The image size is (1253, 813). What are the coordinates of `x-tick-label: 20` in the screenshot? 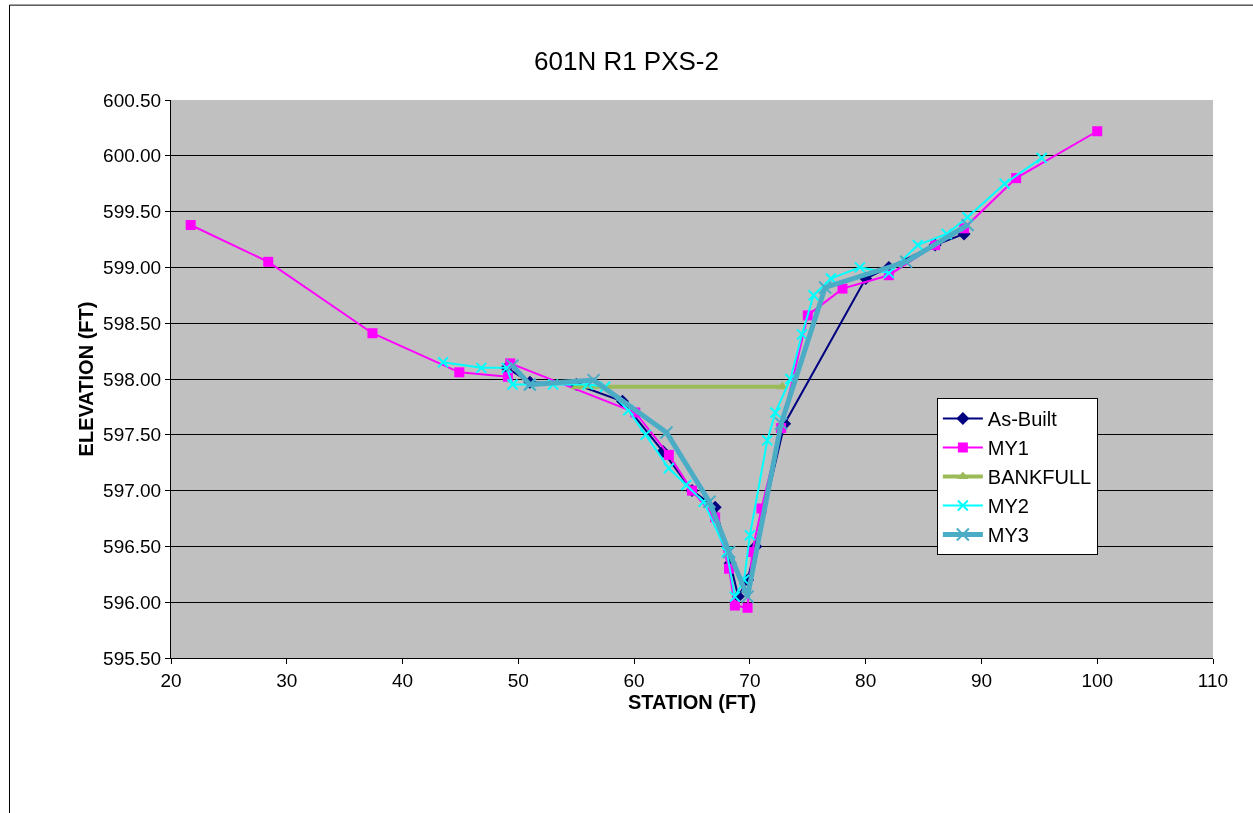 It's located at (171, 680).